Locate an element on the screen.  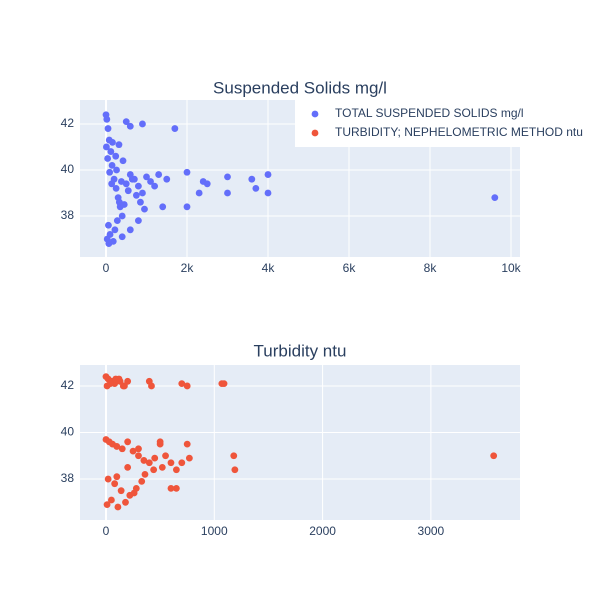
legend-marker is located at coordinates (315, 114).